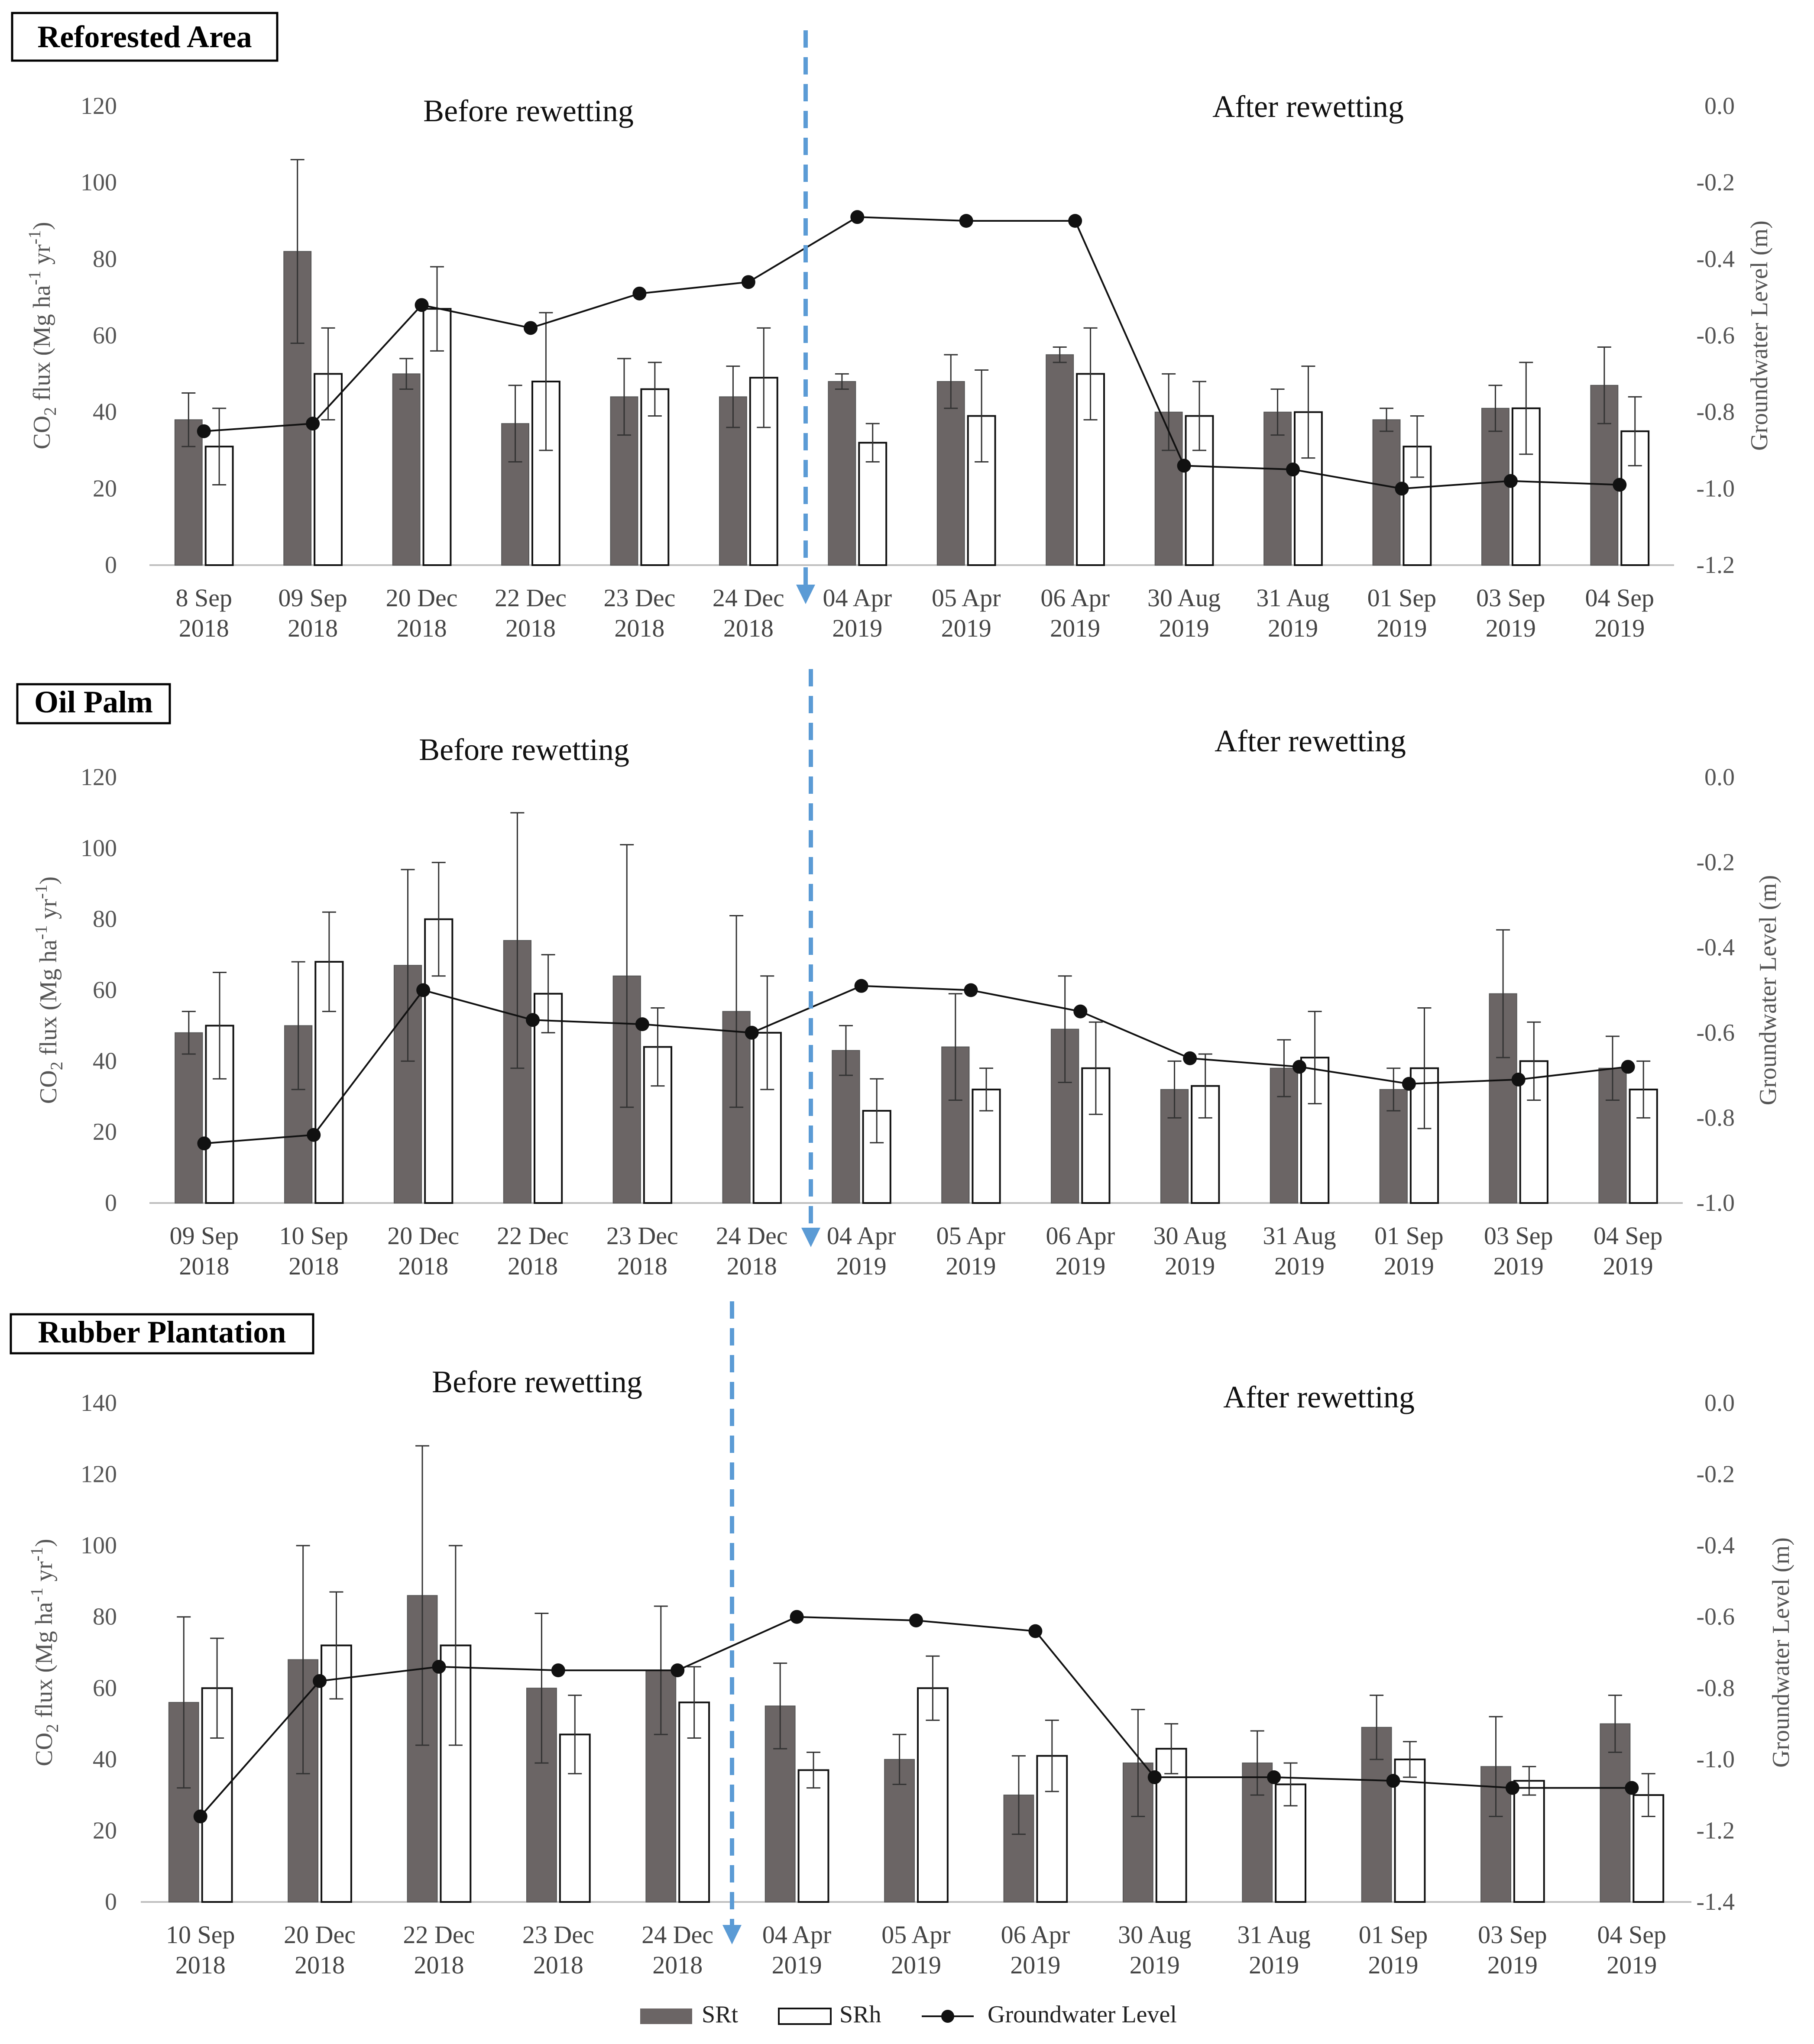 The image size is (1814, 2044). I want to click on legend-label-srt: SRt, so click(720, 2014).